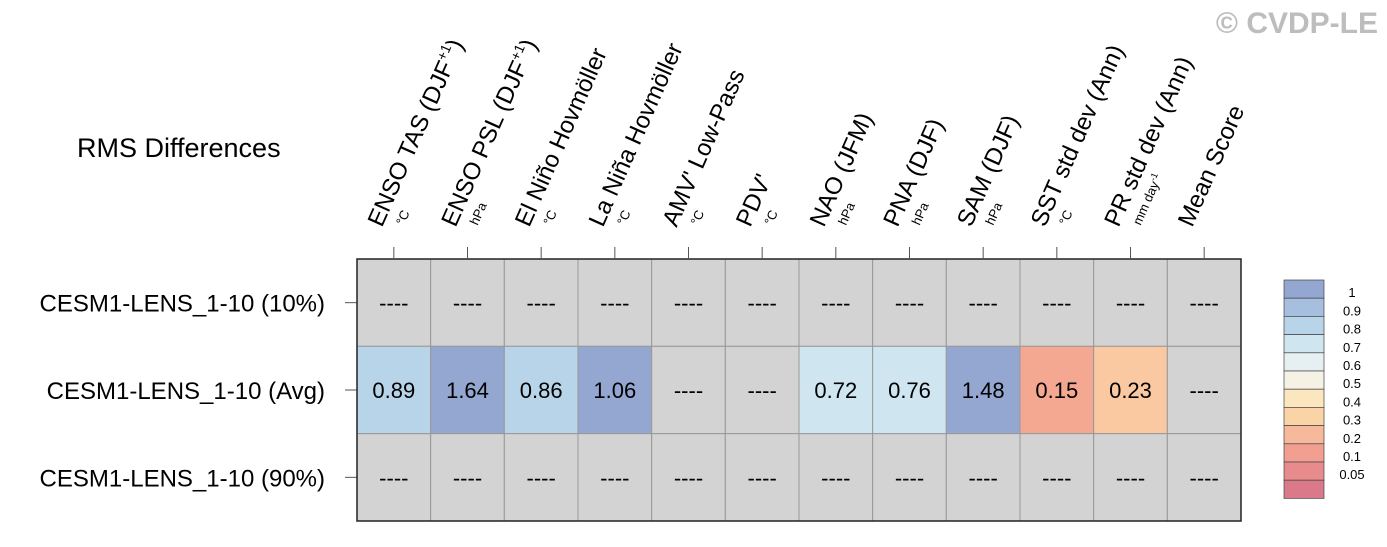 This screenshot has height=547, width=1387. Describe the element at coordinates (186, 391) in the screenshot. I see `row-label: CESM1-LENS_1-10 (Avg)` at that location.